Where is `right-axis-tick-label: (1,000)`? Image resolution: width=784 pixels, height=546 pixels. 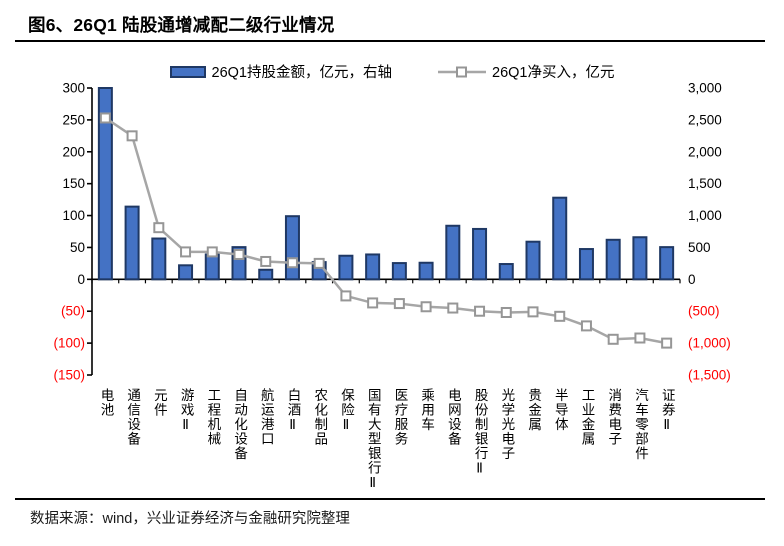 right-axis-tick-label: (1,000) is located at coordinates (709, 343).